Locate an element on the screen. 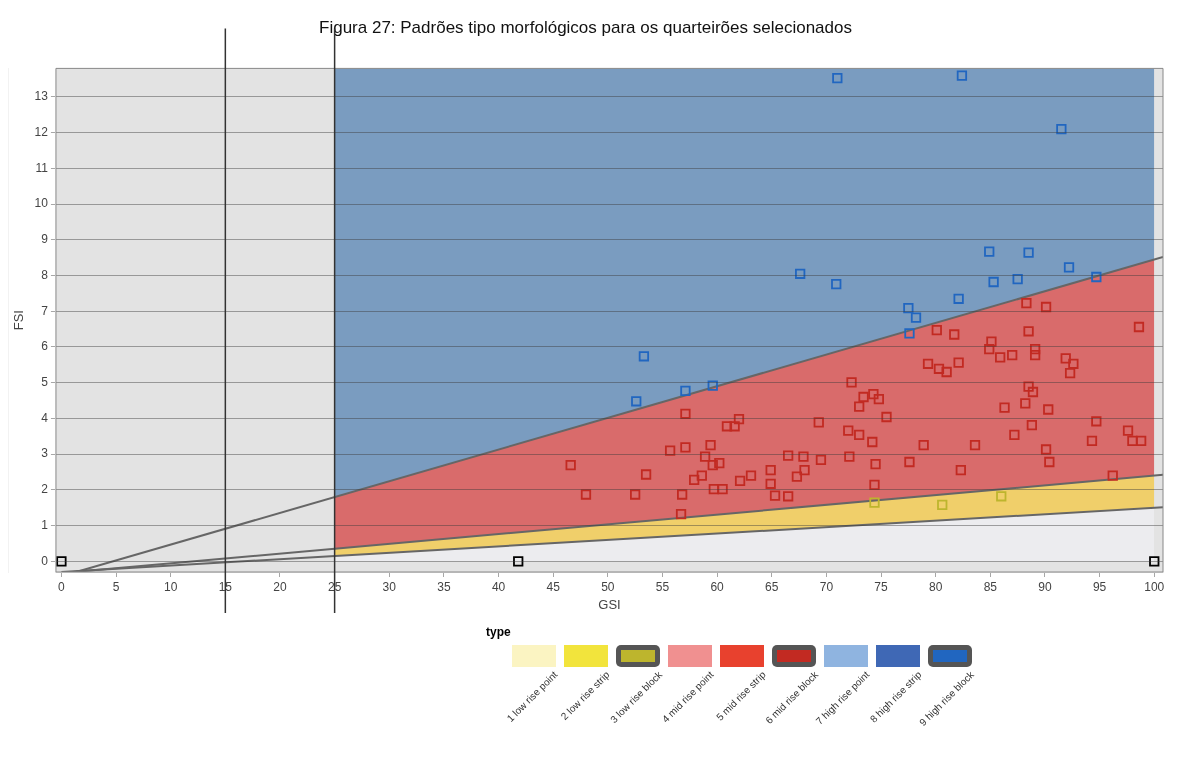  legend-label: 2 low rise strip is located at coordinates (585, 695).